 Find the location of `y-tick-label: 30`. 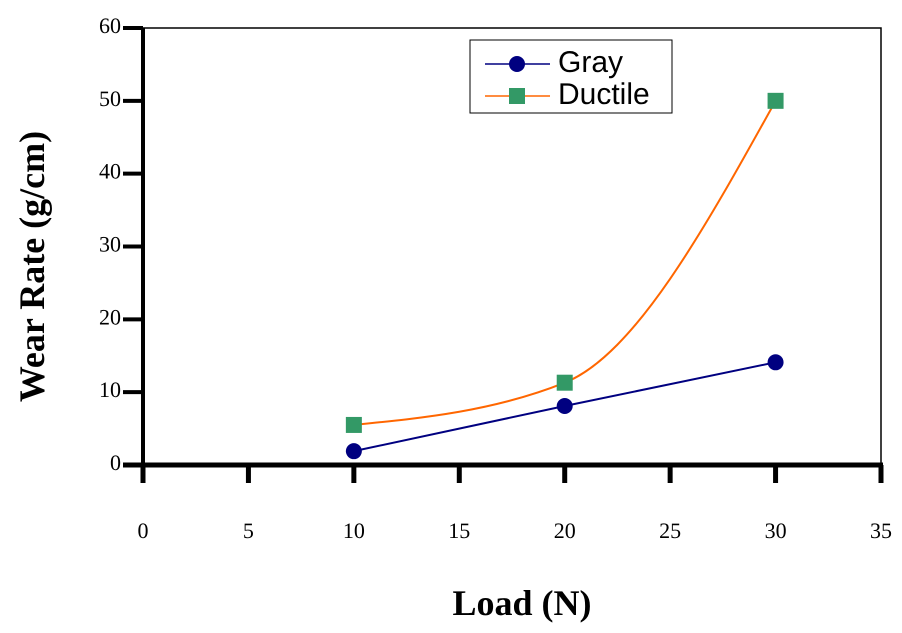

y-tick-label: 30 is located at coordinates (110, 244).